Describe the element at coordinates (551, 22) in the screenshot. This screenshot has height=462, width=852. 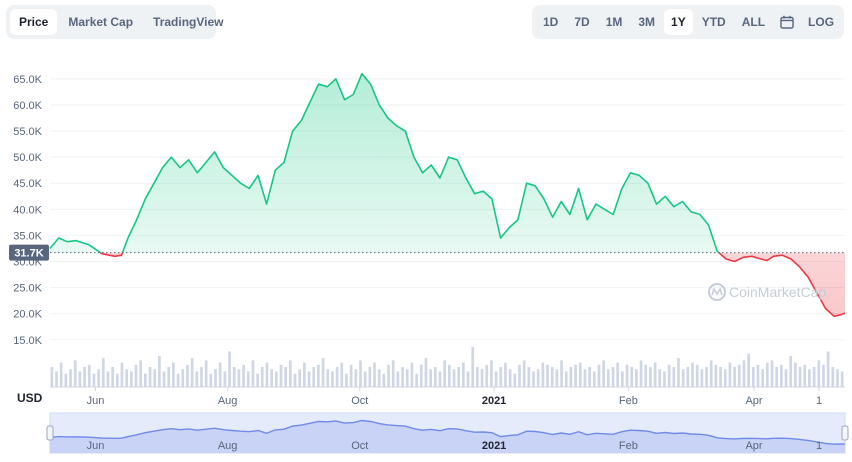
I see `range-1d-button: 1D` at that location.